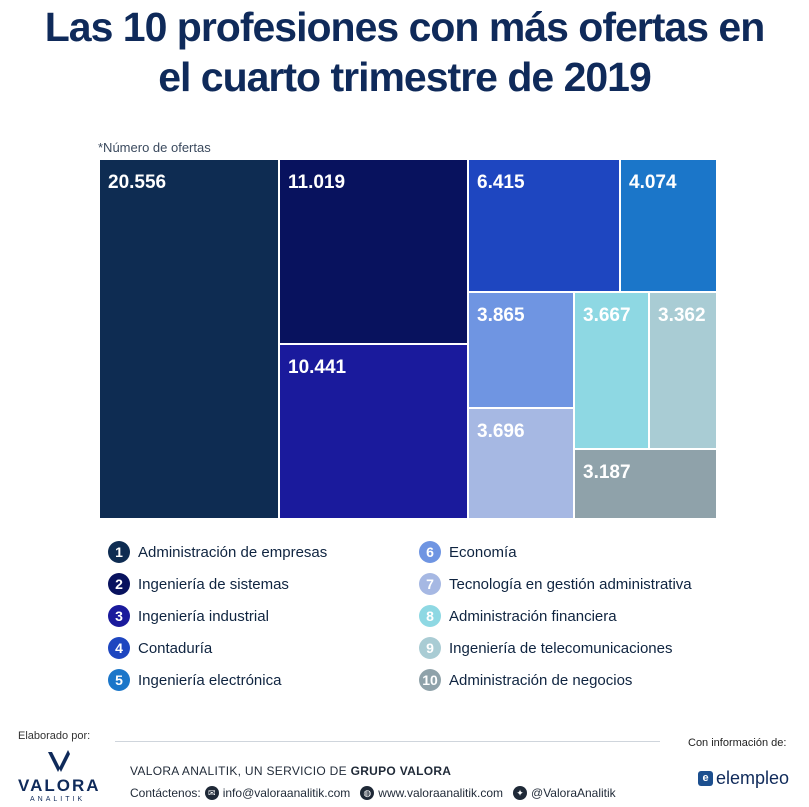  What do you see at coordinates (54, 736) in the screenshot?
I see `made-by-label: Elaborado por:` at bounding box center [54, 736].